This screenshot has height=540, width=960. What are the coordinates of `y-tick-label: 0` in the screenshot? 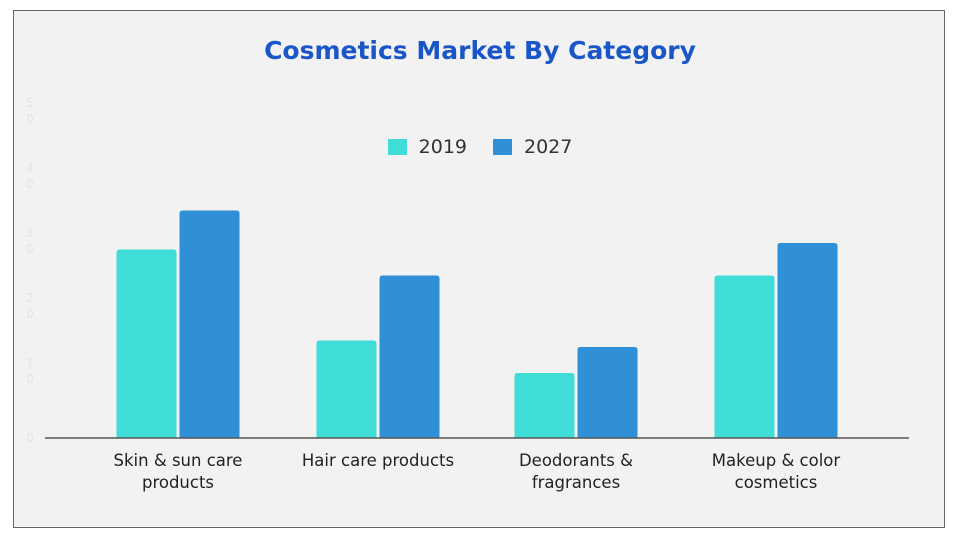 It's located at (30, 438).